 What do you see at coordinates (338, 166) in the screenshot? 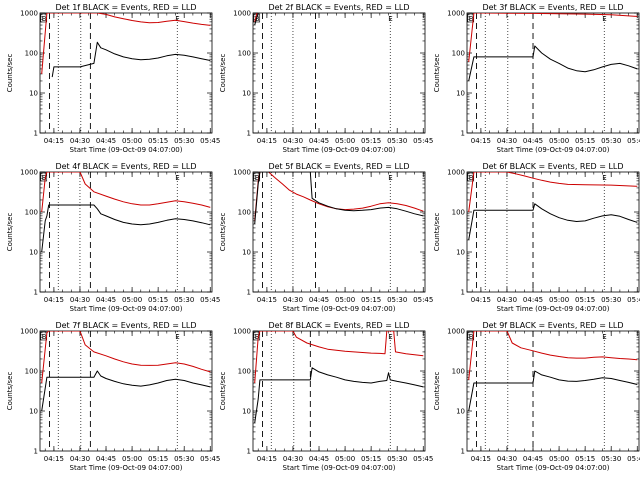
I see `panel-title: Det 5f BLACK = Events, RED = LLD` at bounding box center [338, 166].